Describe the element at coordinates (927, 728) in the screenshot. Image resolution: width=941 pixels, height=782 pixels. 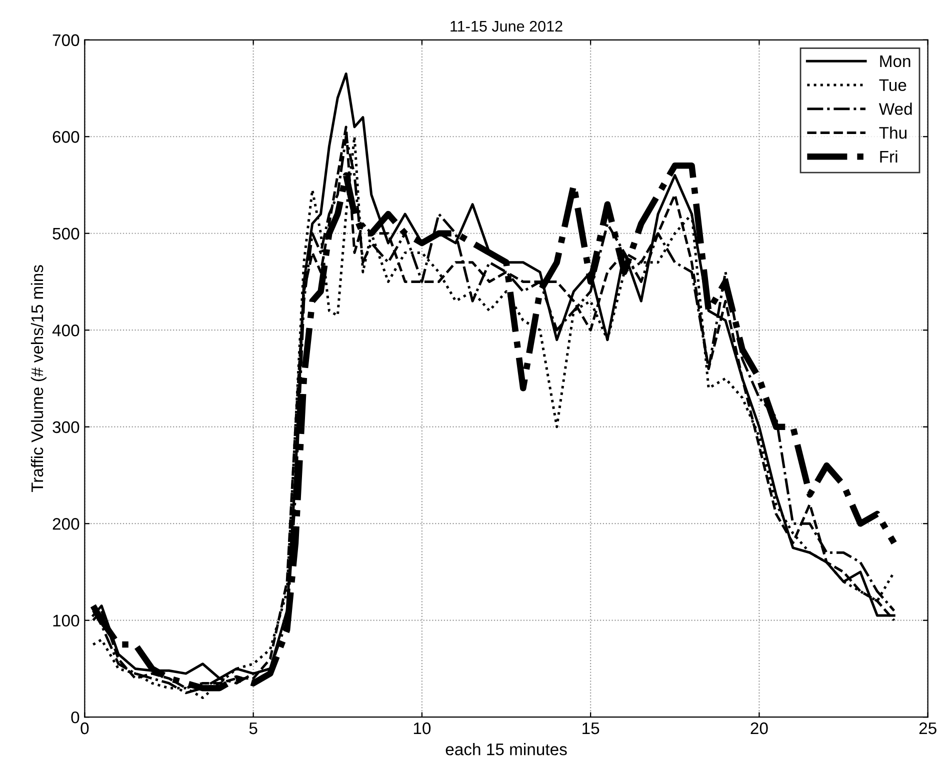
I see `x-tick-label: 25` at that location.